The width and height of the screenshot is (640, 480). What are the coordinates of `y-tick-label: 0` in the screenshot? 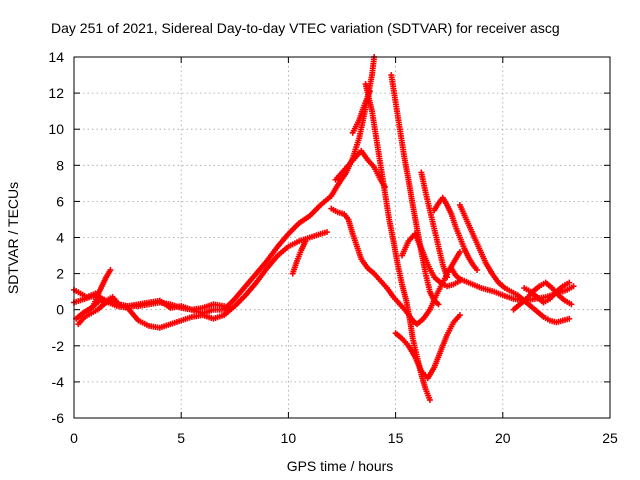 It's located at (60, 310).